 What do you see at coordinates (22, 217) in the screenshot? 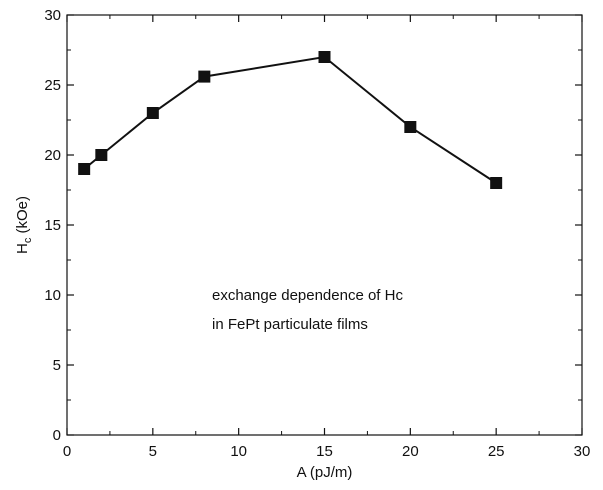
I see `y-axis-title-unit: (kOe)` at bounding box center [22, 217].